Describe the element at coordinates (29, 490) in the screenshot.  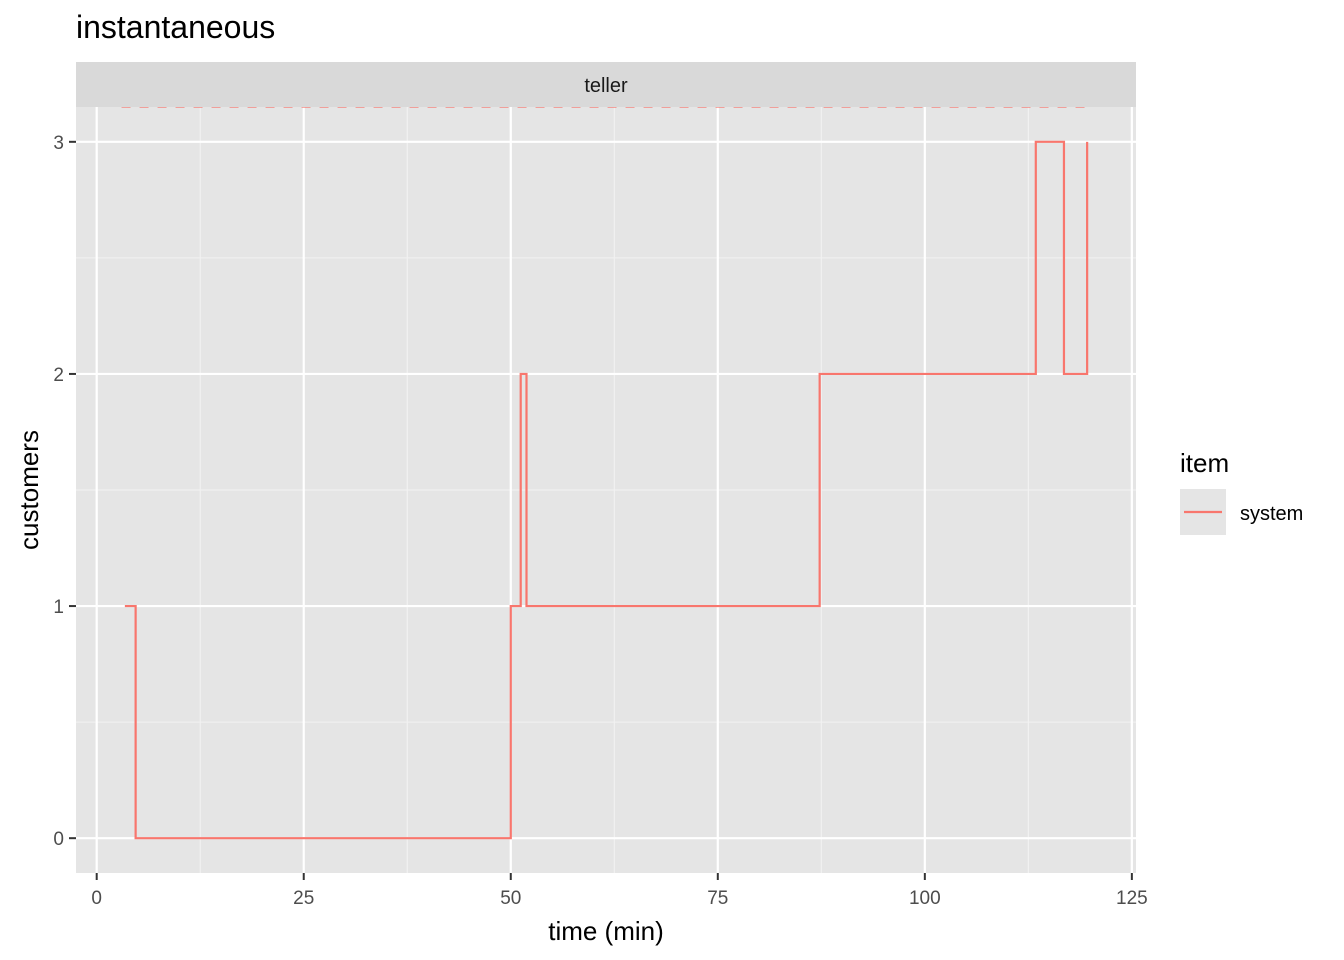
I see `y-axis-title: customers` at that location.